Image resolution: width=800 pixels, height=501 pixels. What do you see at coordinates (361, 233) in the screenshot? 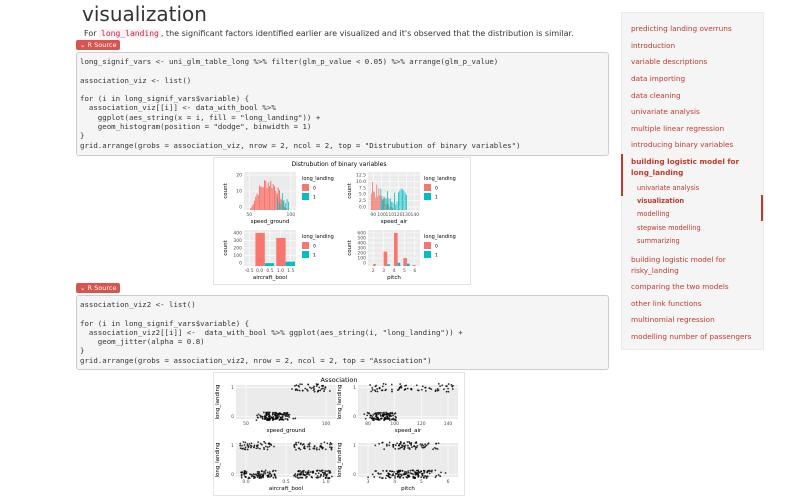
I see `y-tick-label: 600` at bounding box center [361, 233].